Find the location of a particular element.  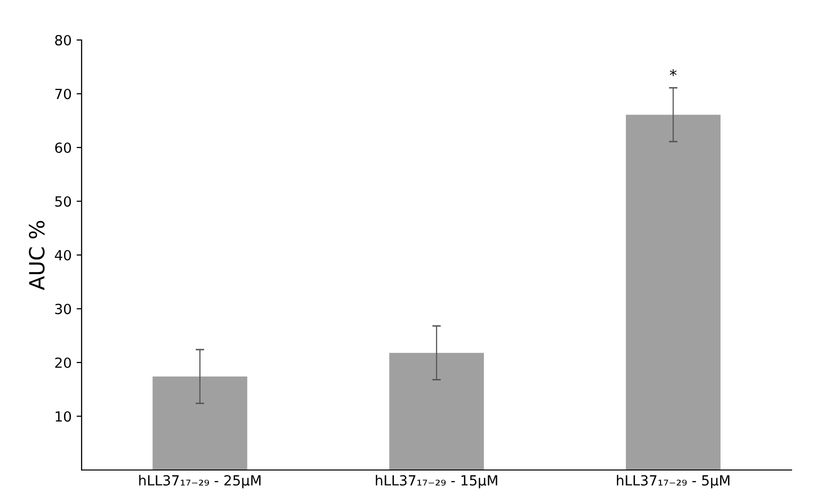

x-tick-label: hLL37₁₇₋₂₉ - 25µM is located at coordinates (200, 481).